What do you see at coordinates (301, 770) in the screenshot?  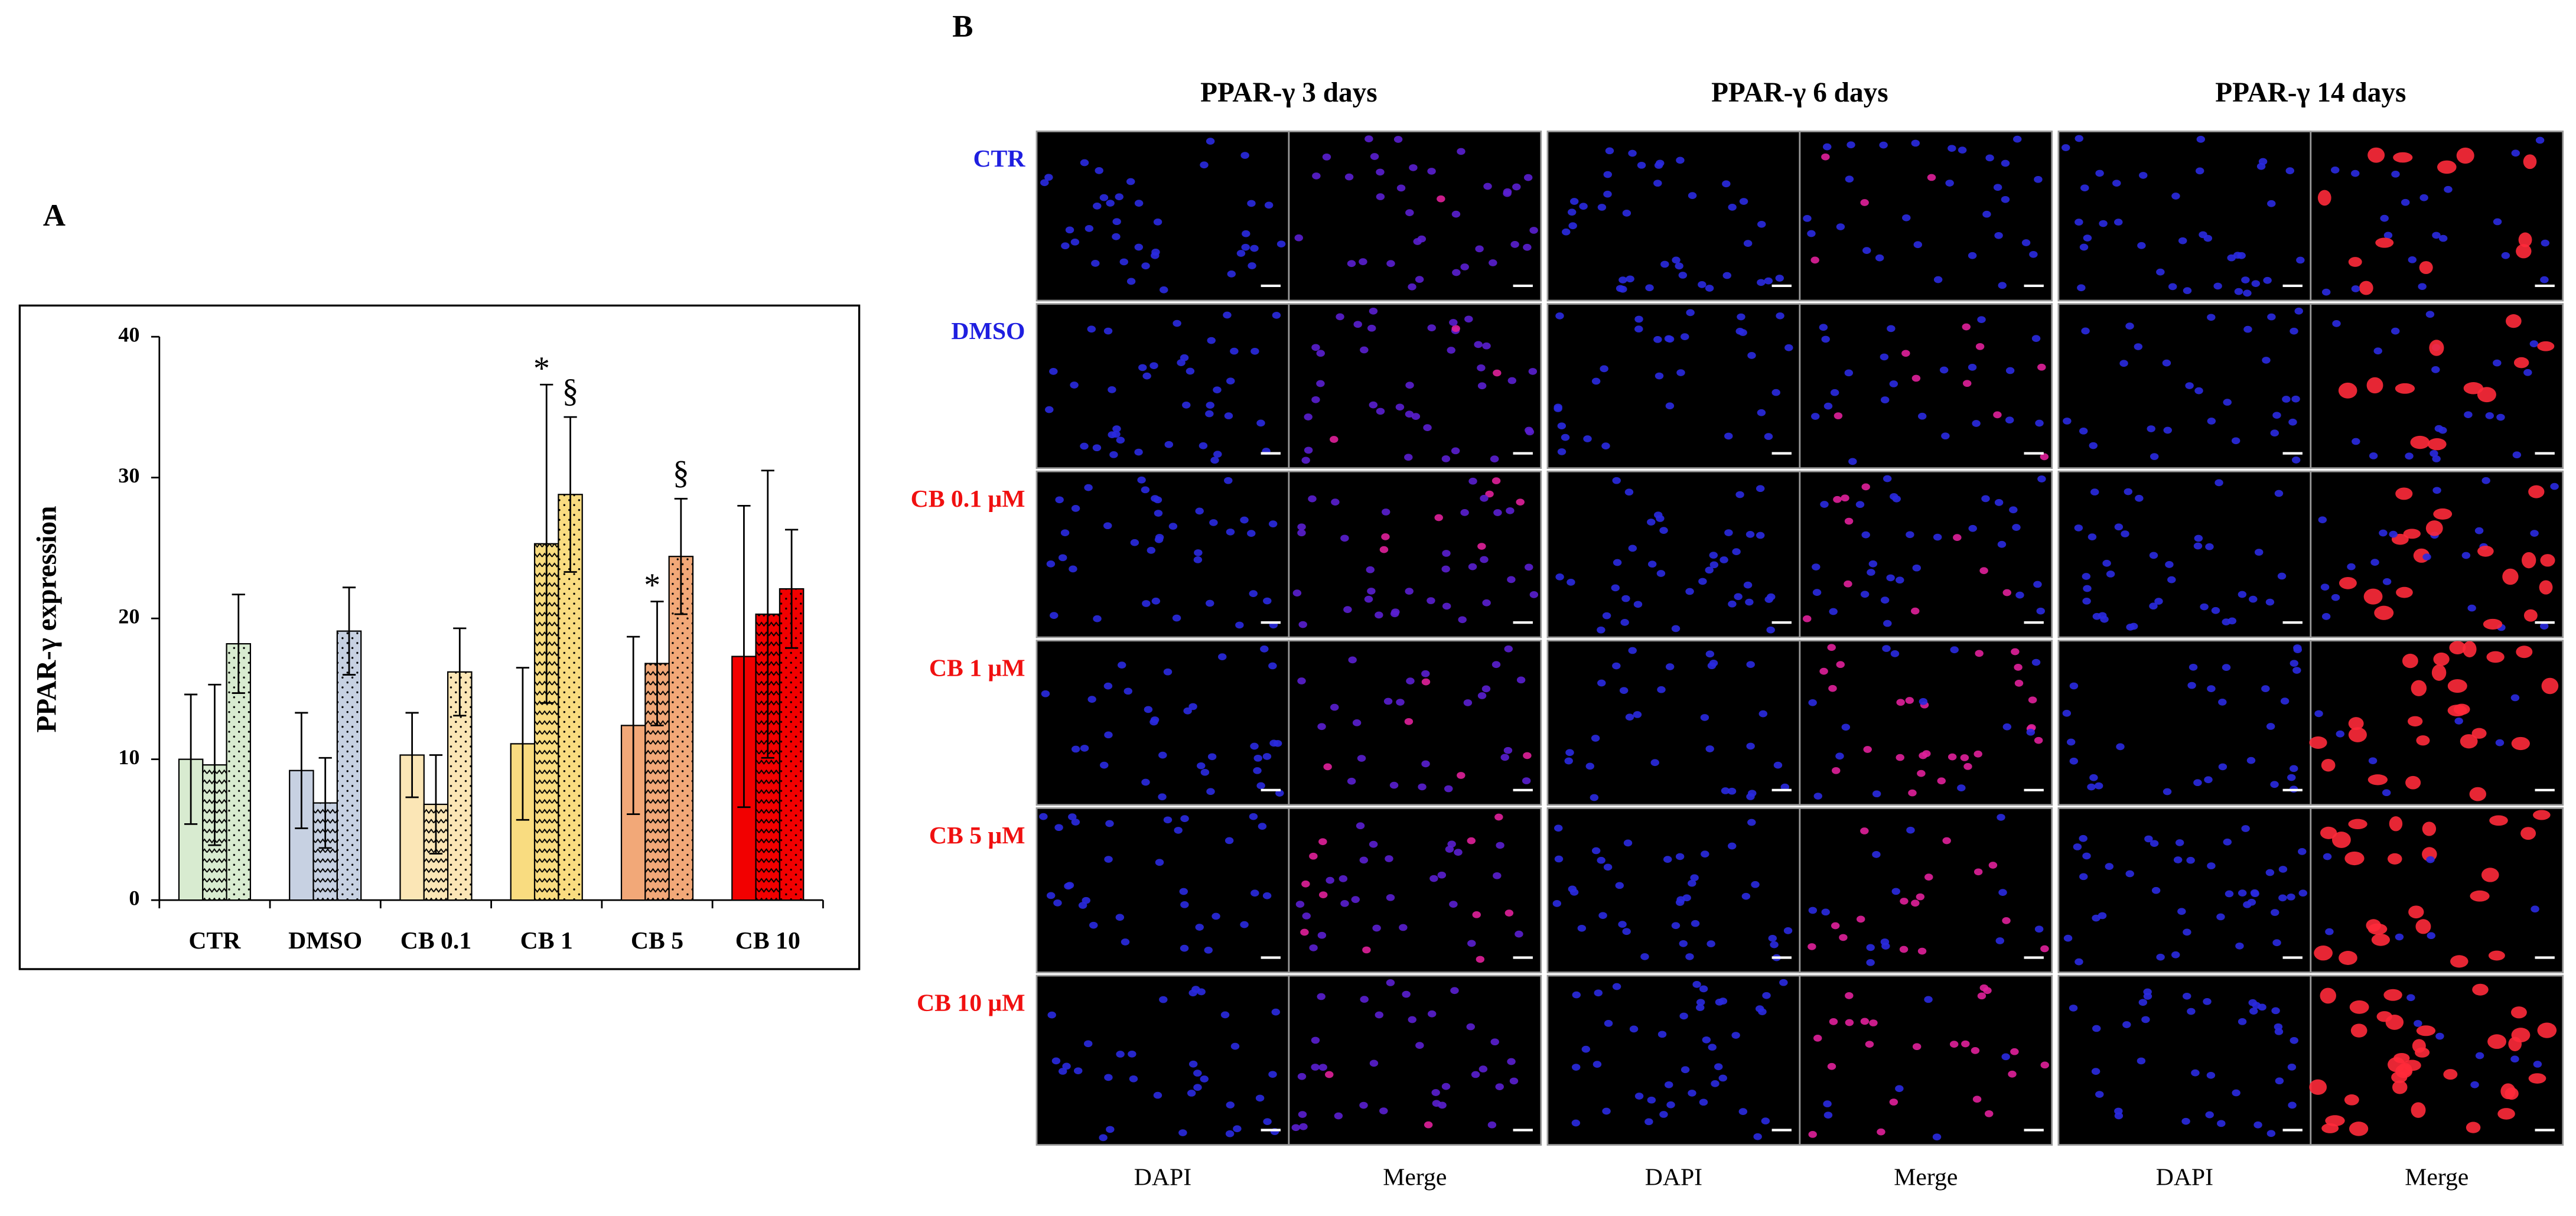 I see `error-bar` at bounding box center [301, 770].